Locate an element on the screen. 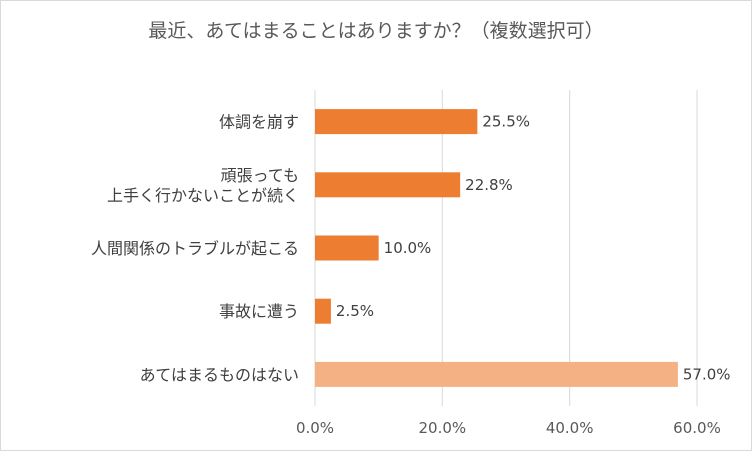  data-label: 25.5% is located at coordinates (506, 122).